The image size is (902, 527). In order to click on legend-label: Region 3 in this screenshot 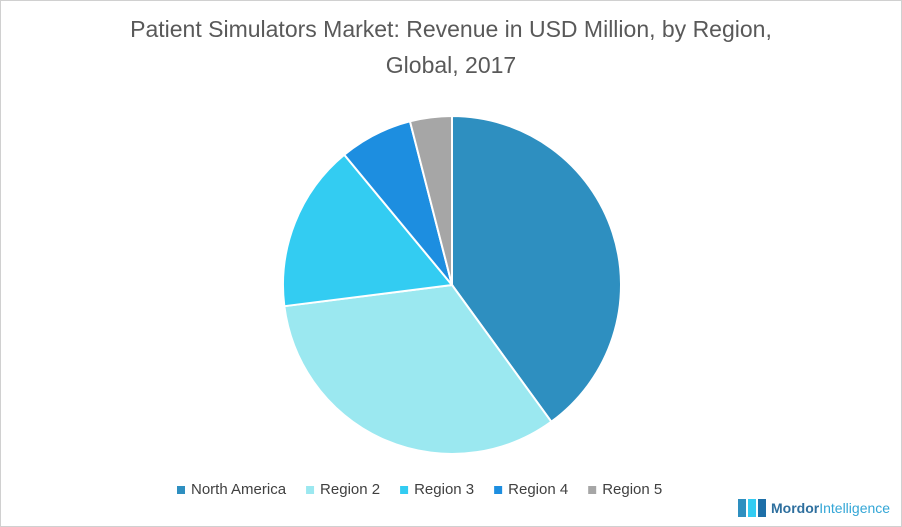, I will do `click(444, 489)`.